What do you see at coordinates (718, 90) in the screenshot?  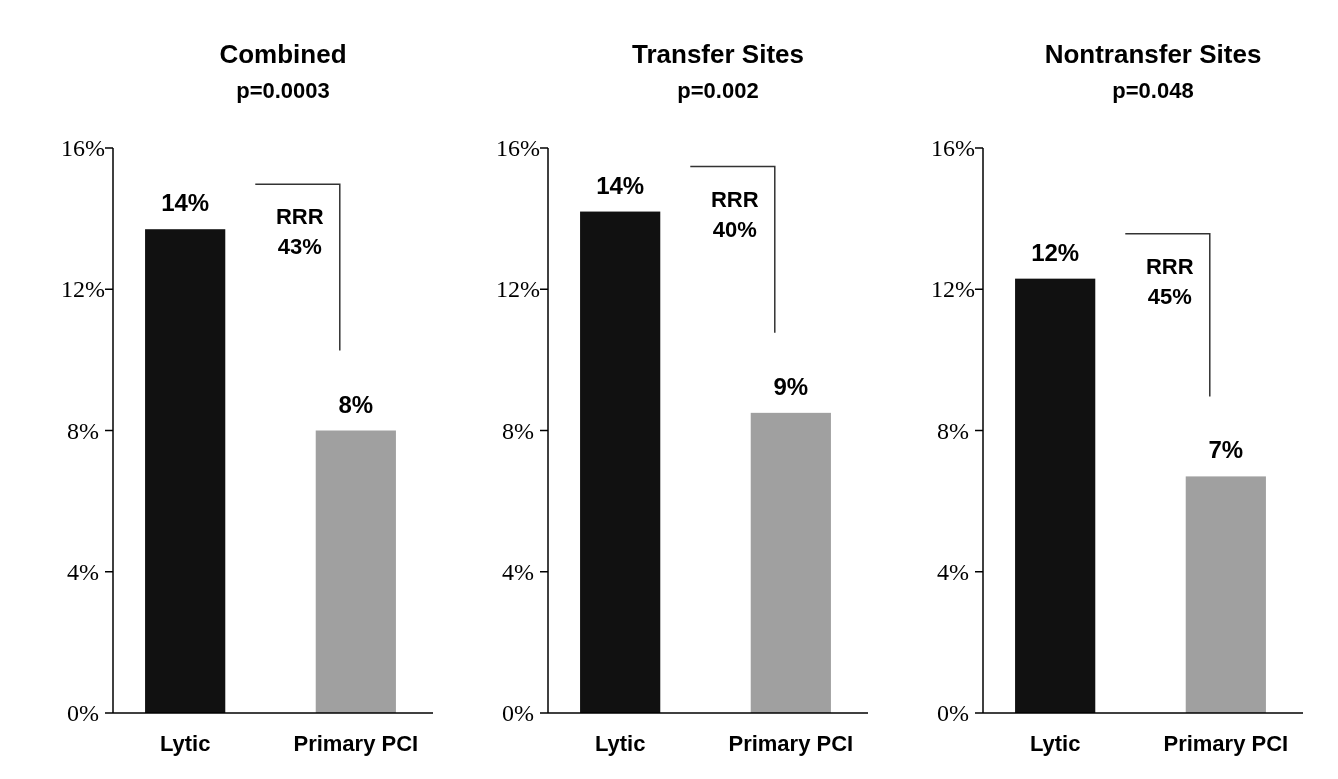 I see `chart-subtitle: p=0.002` at bounding box center [718, 90].